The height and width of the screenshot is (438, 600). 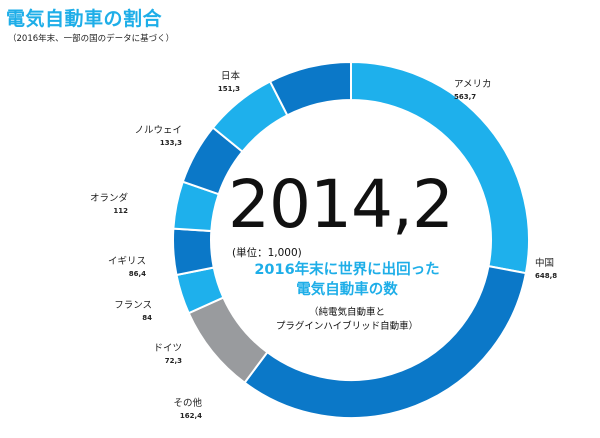 What do you see at coordinates (190, 416) in the screenshot?
I see `label-other-value: 162,4` at bounding box center [190, 416].